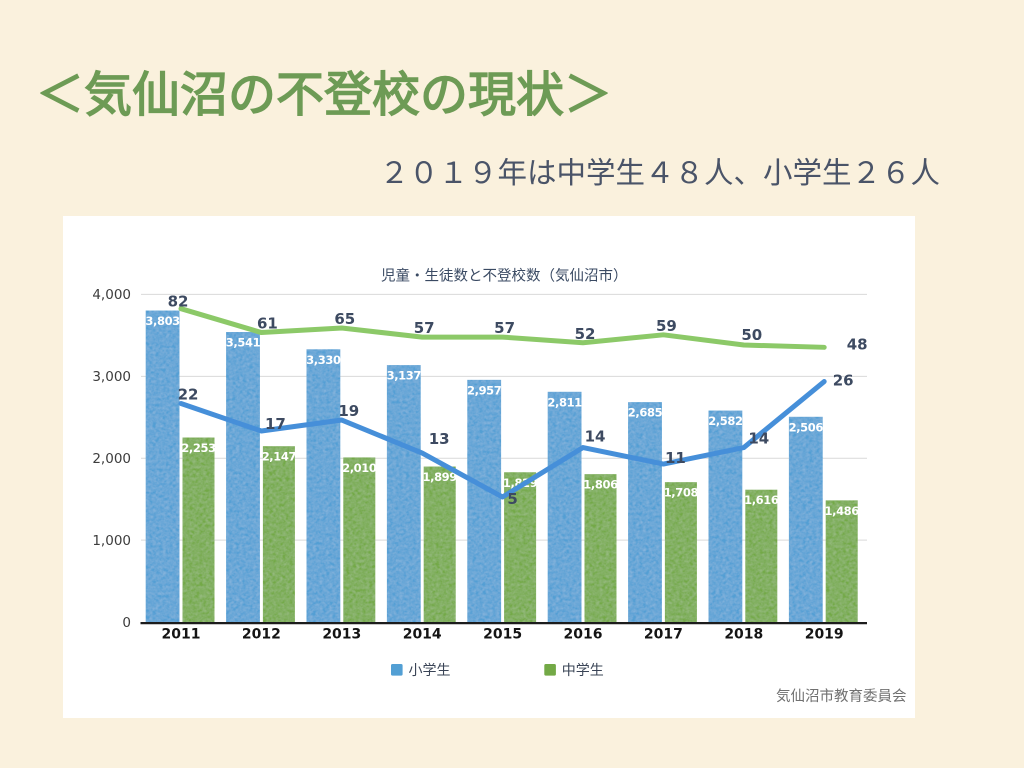  I want to click on x-axis-category-label: 2014, so click(422, 635).